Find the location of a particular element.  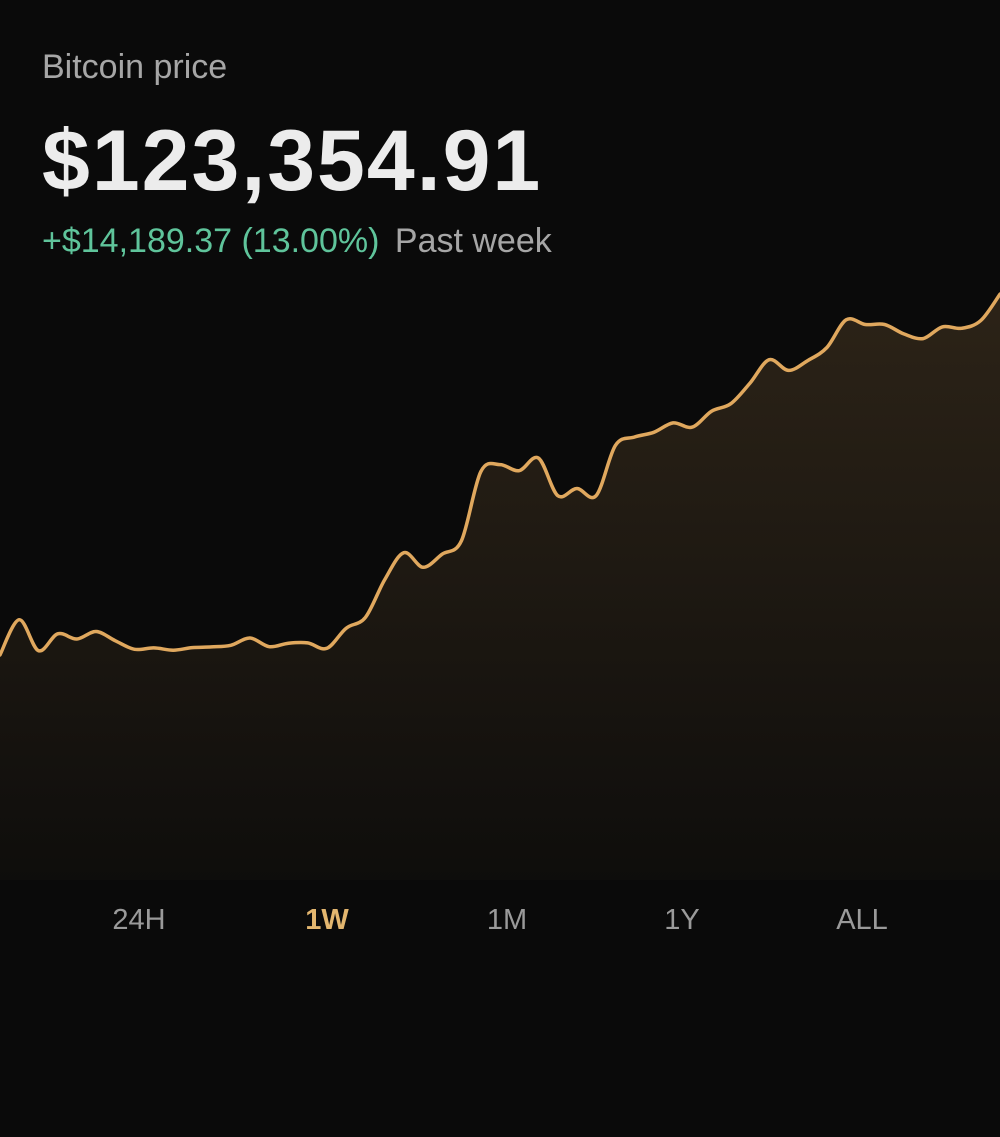

price-change-period: Past week is located at coordinates (473, 241).